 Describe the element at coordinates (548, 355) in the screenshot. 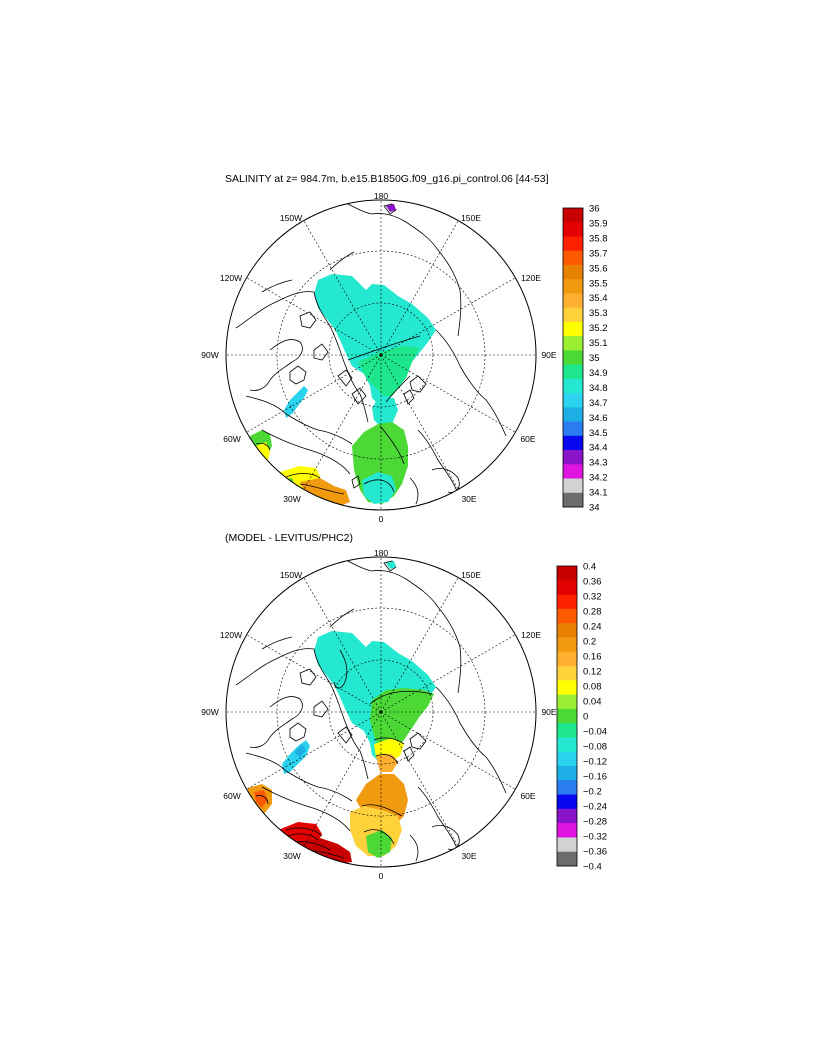

I see `lon-label: 90E` at that location.